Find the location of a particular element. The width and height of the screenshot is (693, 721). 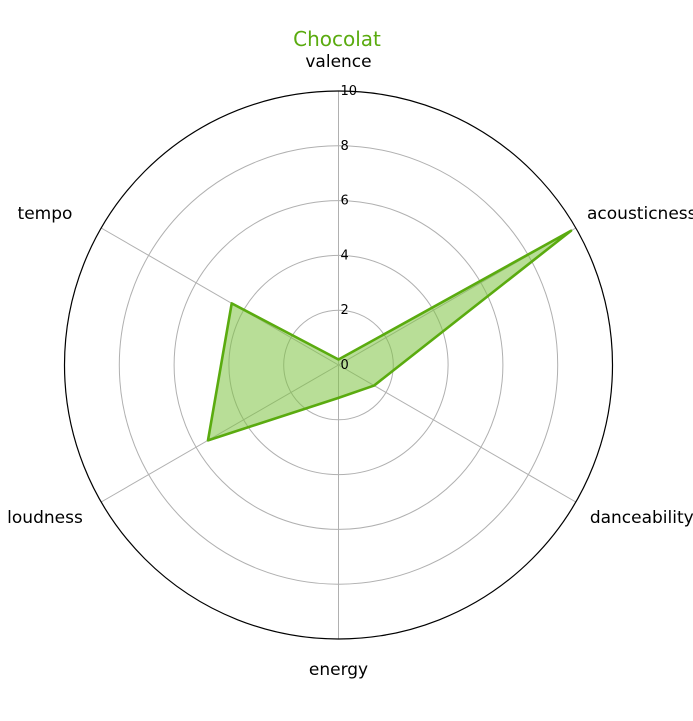

r-tick-label: 10 is located at coordinates (349, 91).